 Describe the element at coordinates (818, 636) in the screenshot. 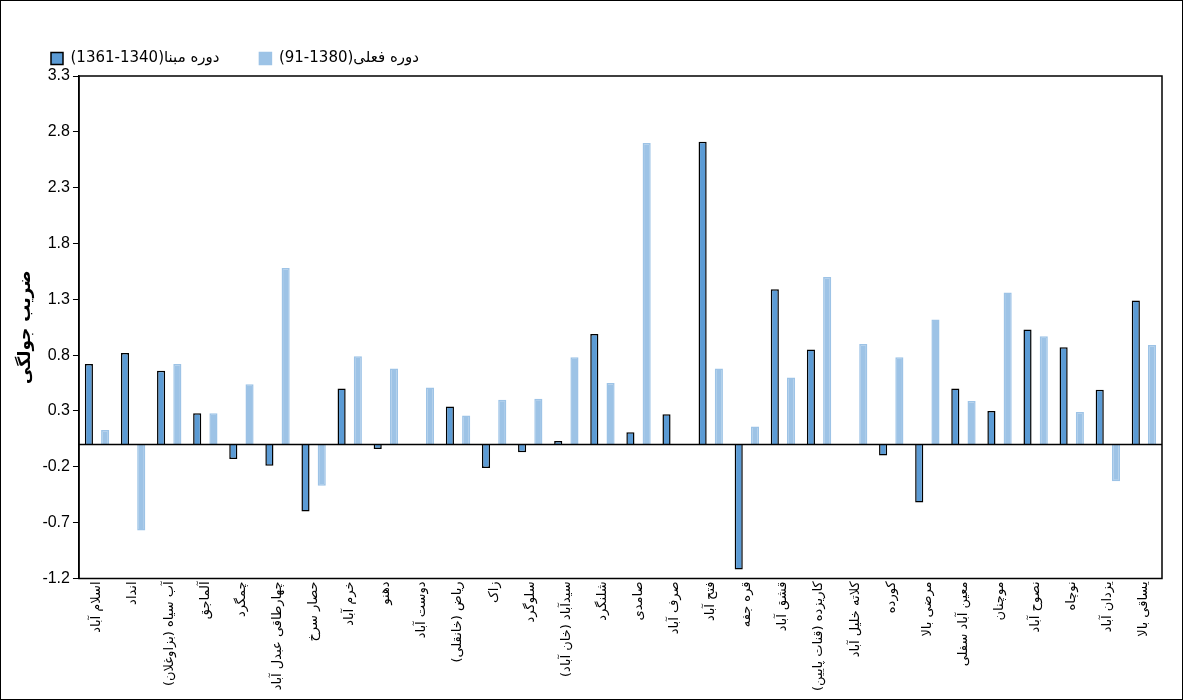

I see `x-tick-label: کاریزده (قنات پایین)` at that location.